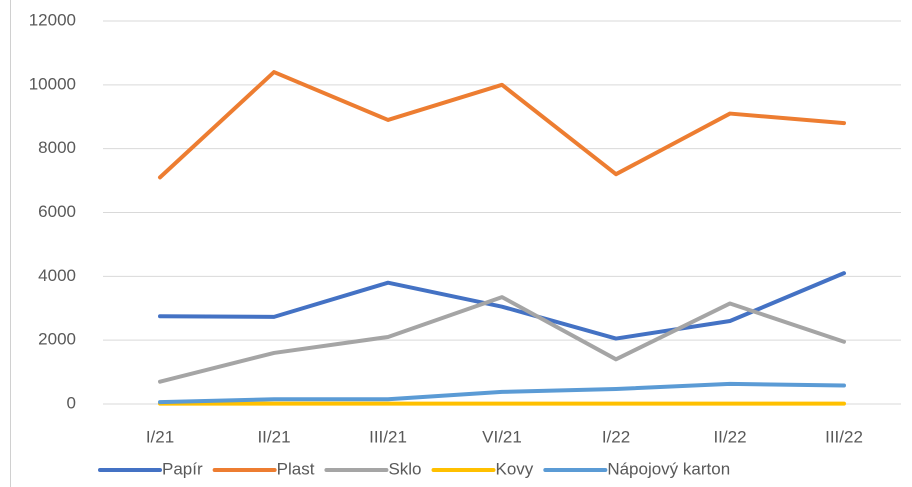 Image resolution: width=912 pixels, height=487 pixels. I want to click on x-tick-label: III/22, so click(844, 436).